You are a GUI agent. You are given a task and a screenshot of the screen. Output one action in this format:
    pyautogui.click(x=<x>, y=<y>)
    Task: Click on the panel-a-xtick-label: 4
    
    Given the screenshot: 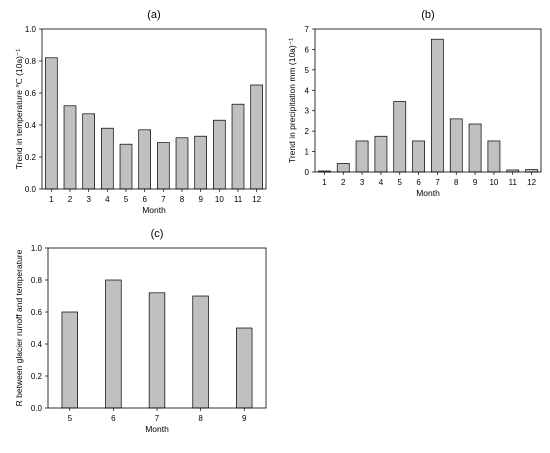 What is the action you would take?
    pyautogui.click(x=107, y=199)
    